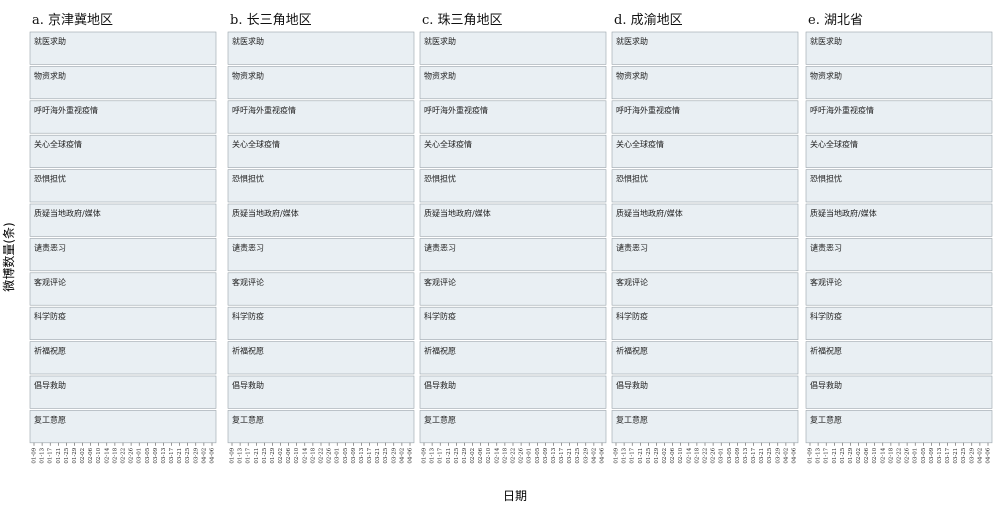  I want to click on panel-d-2: 物资求助, so click(705, 83).